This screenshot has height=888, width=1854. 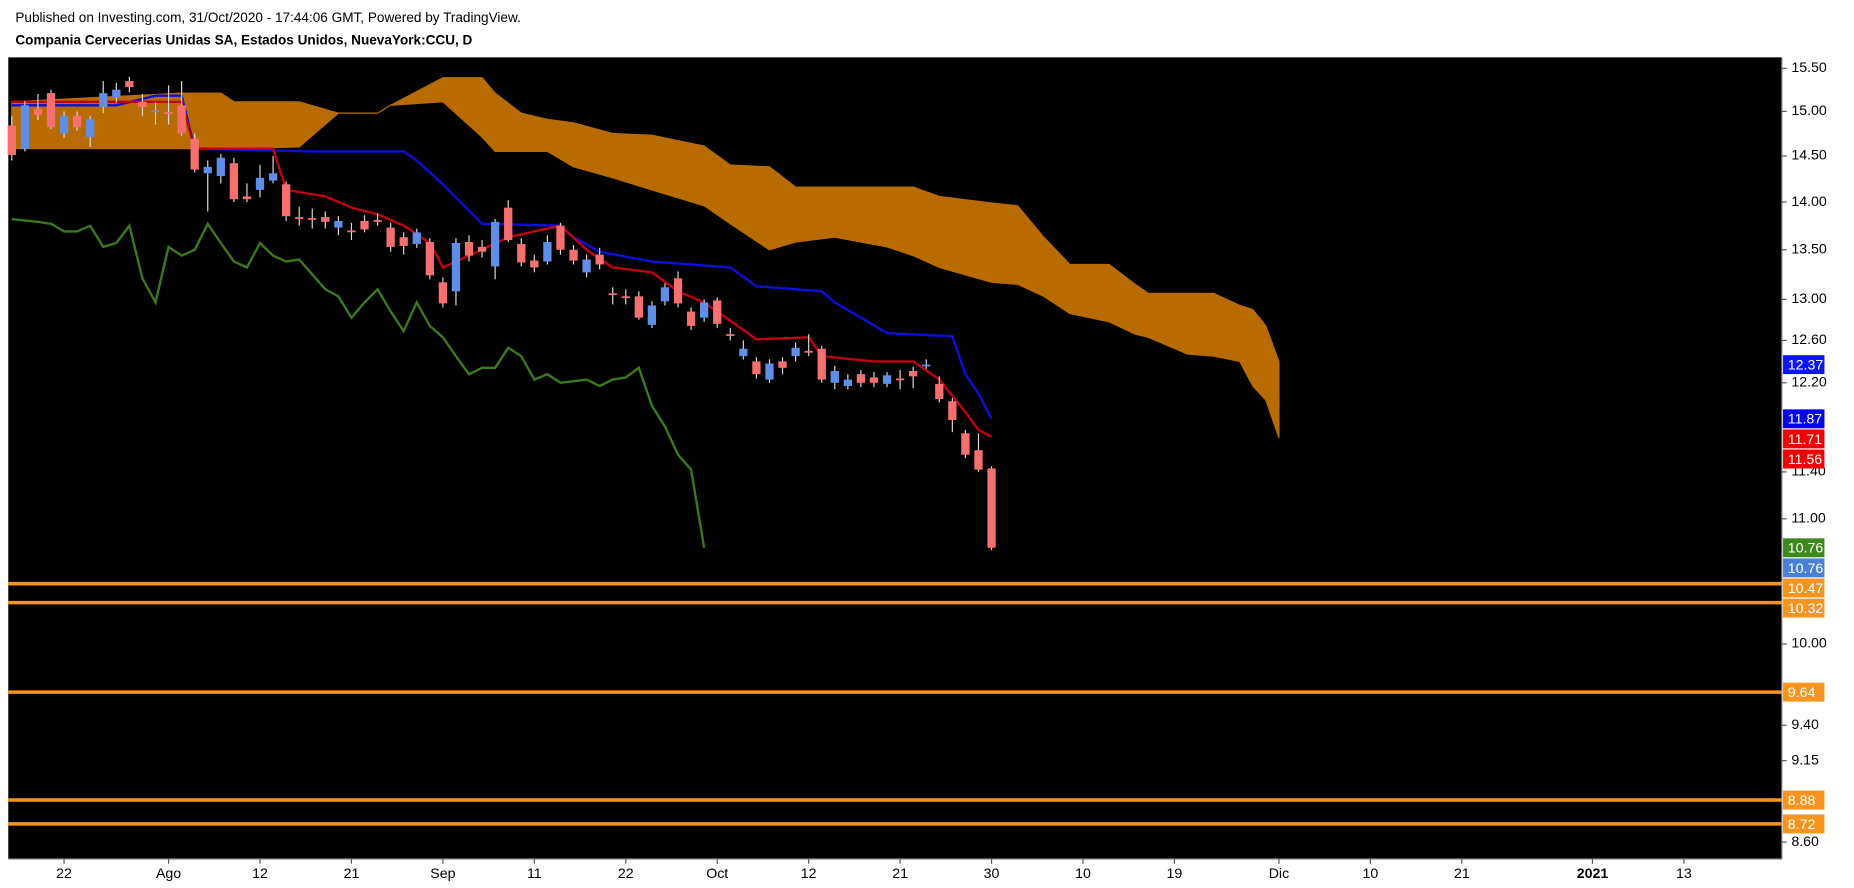 I want to click on y-tick-label: 8.60, so click(x=1805, y=842).